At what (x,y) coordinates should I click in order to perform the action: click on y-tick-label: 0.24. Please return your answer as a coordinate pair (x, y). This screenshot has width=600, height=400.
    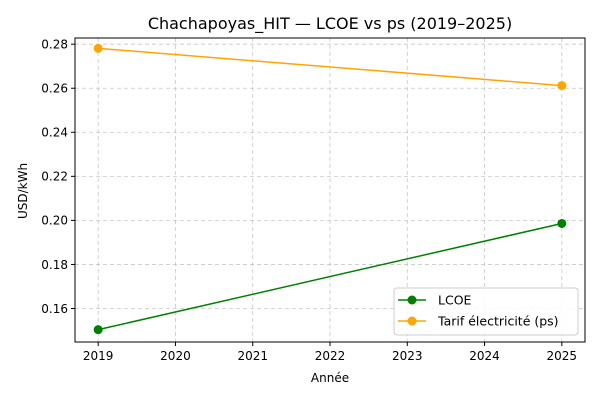
    Looking at the image, I should click on (54, 133).